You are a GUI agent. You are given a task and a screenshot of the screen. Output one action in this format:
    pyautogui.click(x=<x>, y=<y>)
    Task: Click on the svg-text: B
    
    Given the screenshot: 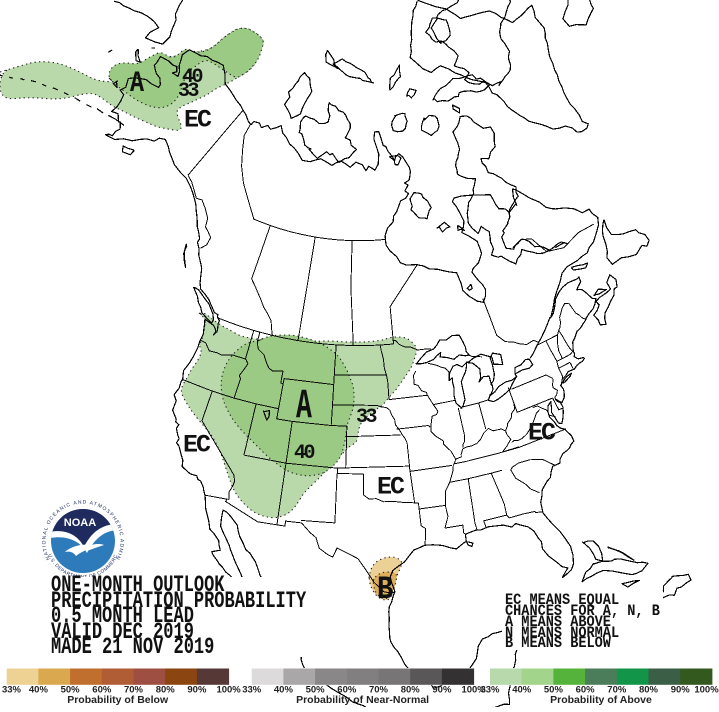 What is the action you would take?
    pyautogui.click(x=385, y=589)
    